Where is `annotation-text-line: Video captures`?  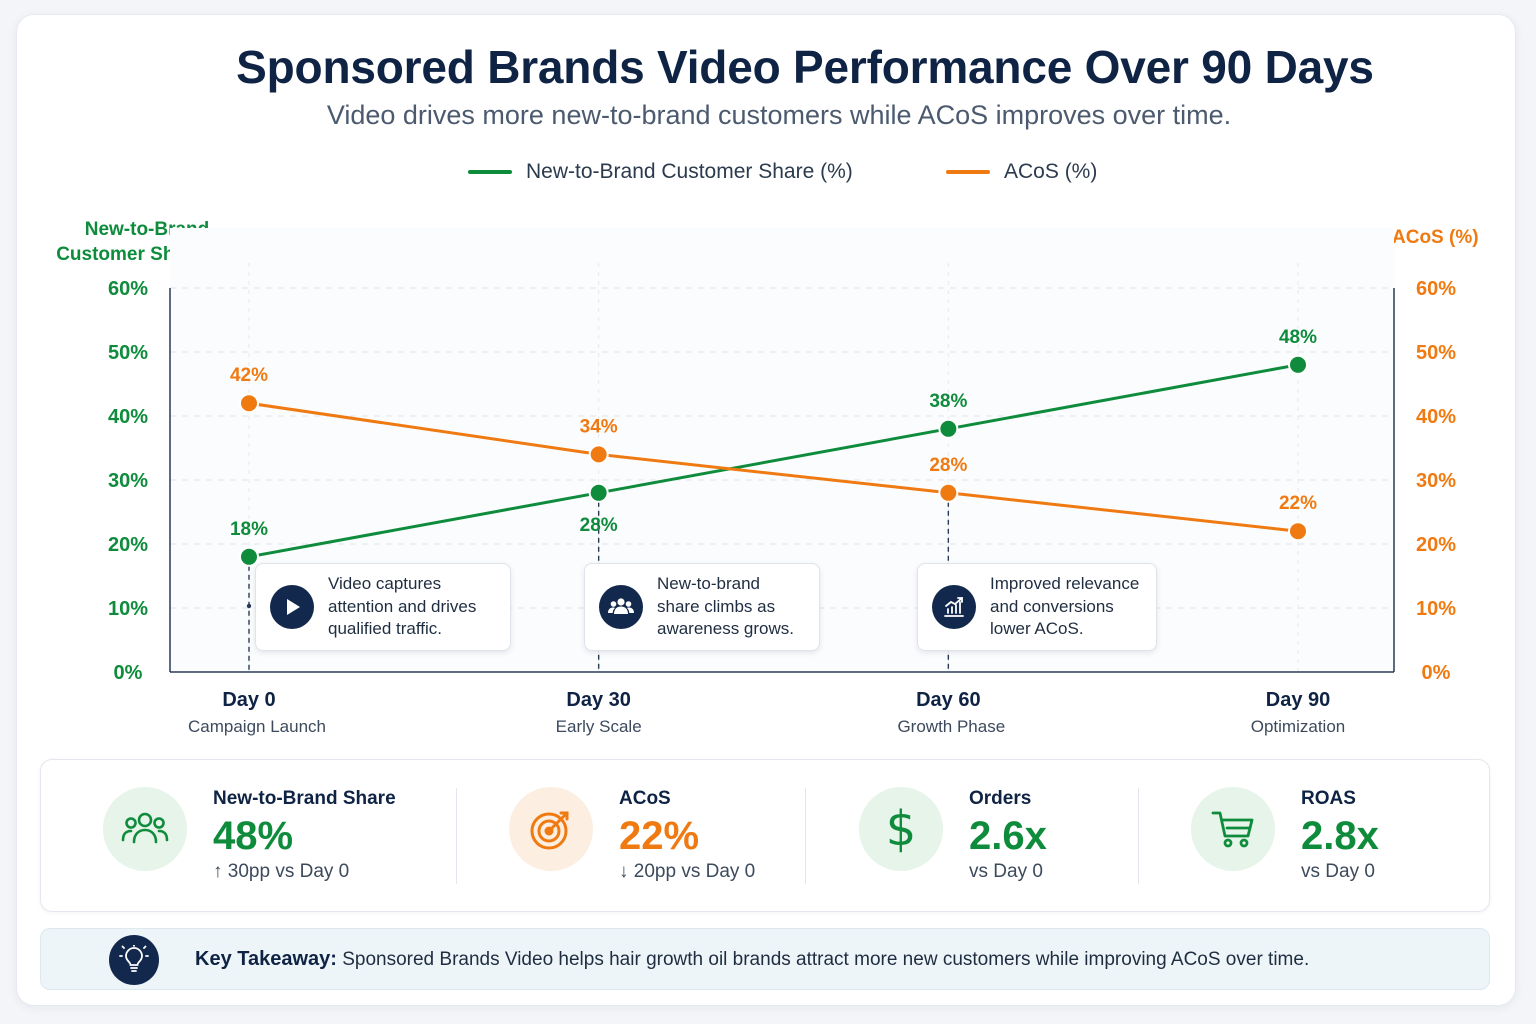
annotation-text-line: Video captures is located at coordinates (385, 584).